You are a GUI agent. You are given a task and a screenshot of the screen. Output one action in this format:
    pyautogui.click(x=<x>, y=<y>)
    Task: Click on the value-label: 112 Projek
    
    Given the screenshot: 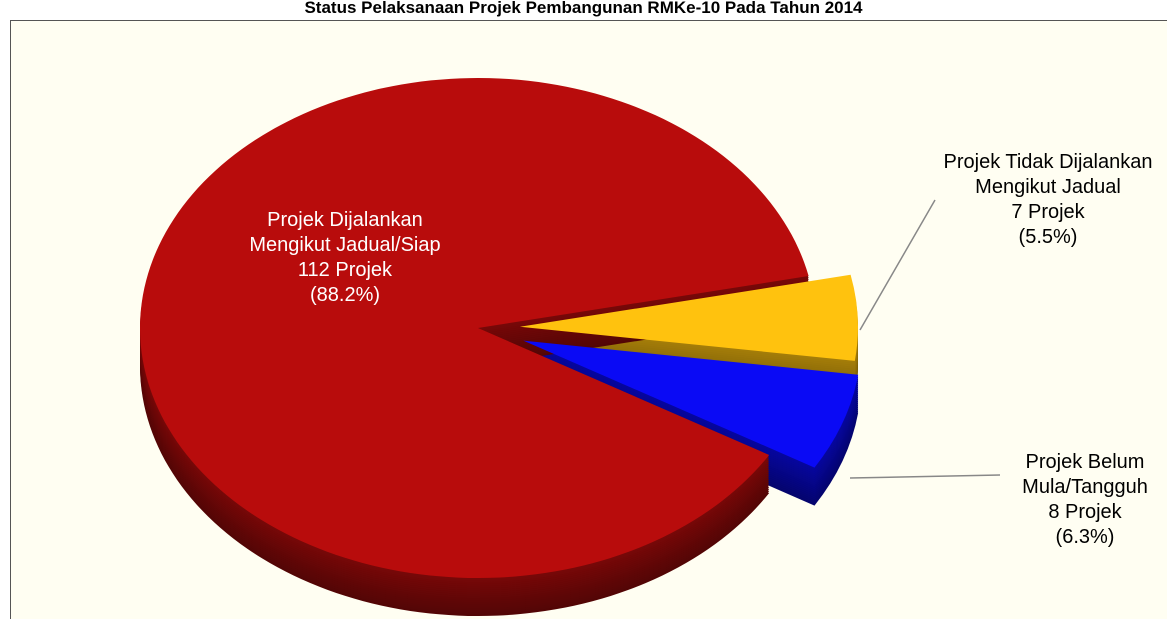 What is the action you would take?
    pyautogui.click(x=345, y=270)
    